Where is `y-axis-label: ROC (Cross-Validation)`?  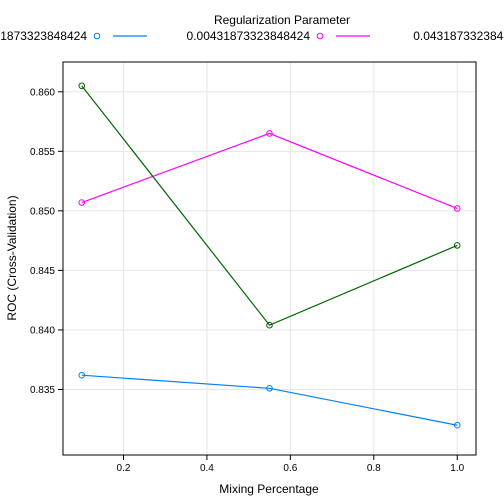
y-axis-label: ROC (Cross-Validation) is located at coordinates (12, 257).